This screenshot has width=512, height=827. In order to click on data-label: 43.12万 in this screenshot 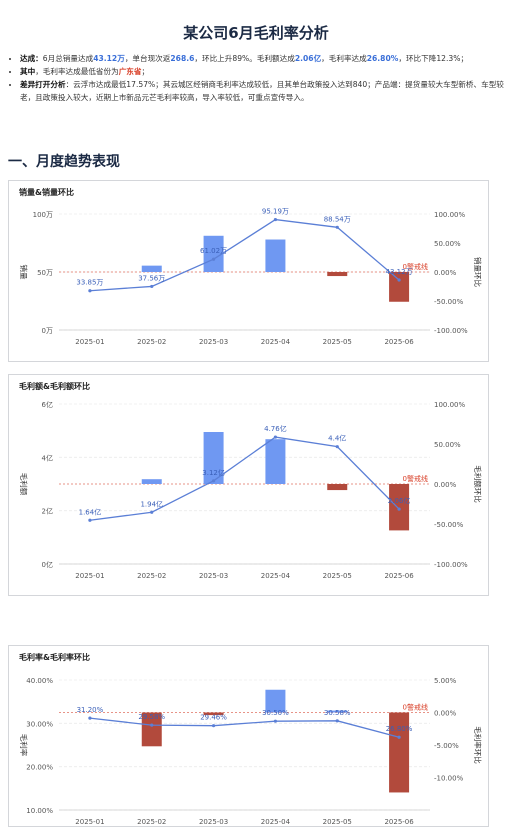, I will do `click(399, 272)`.